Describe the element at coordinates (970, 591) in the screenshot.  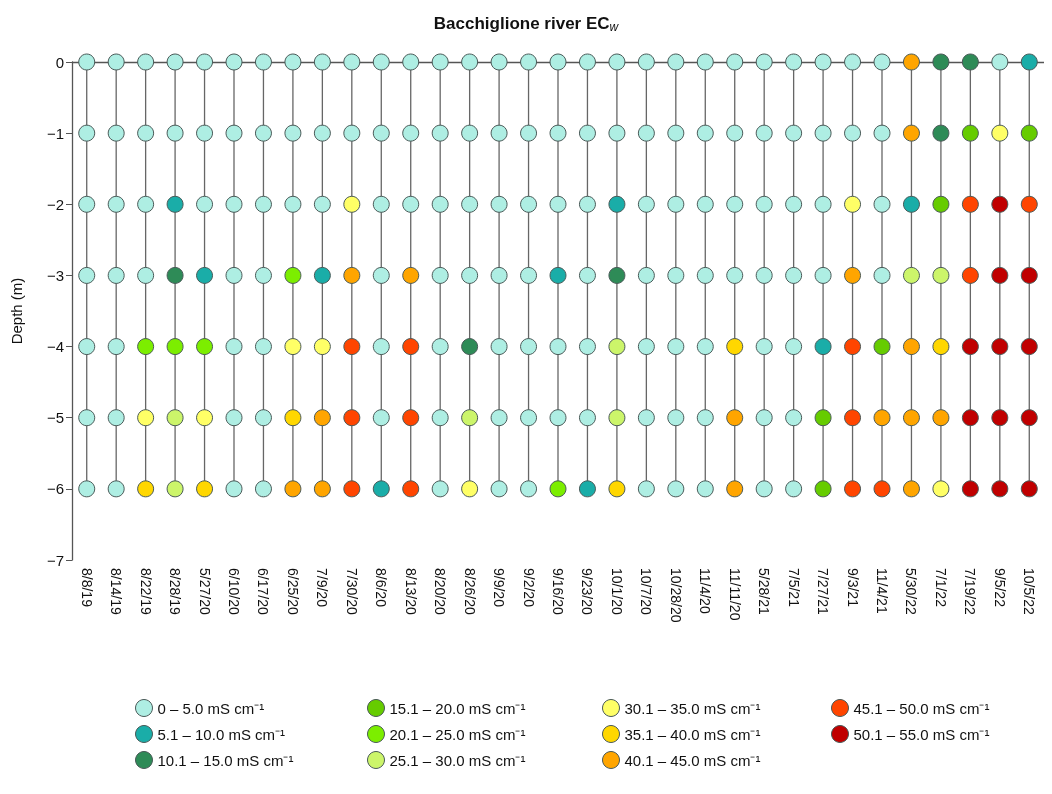
I see `x-tick-label: 7/19/22` at that location.